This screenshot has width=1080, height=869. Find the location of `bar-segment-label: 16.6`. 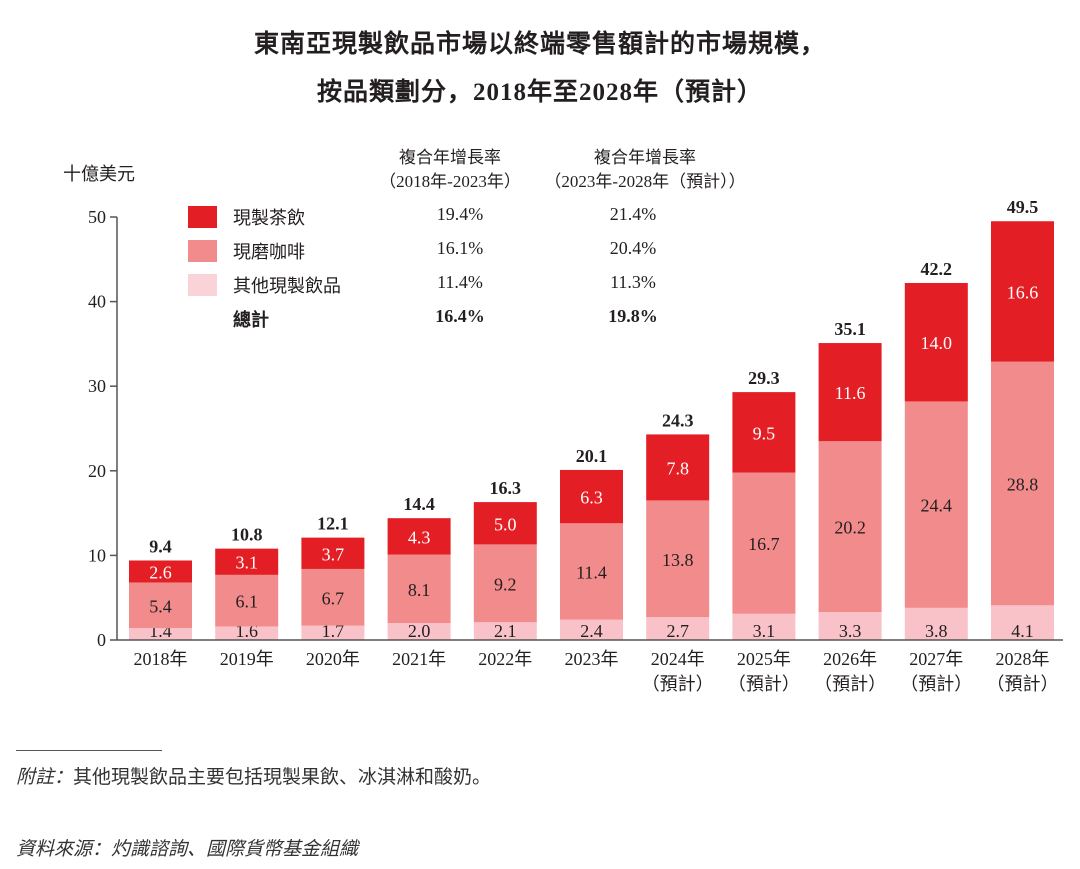

bar-segment-label: 16.6 is located at coordinates (1023, 292).